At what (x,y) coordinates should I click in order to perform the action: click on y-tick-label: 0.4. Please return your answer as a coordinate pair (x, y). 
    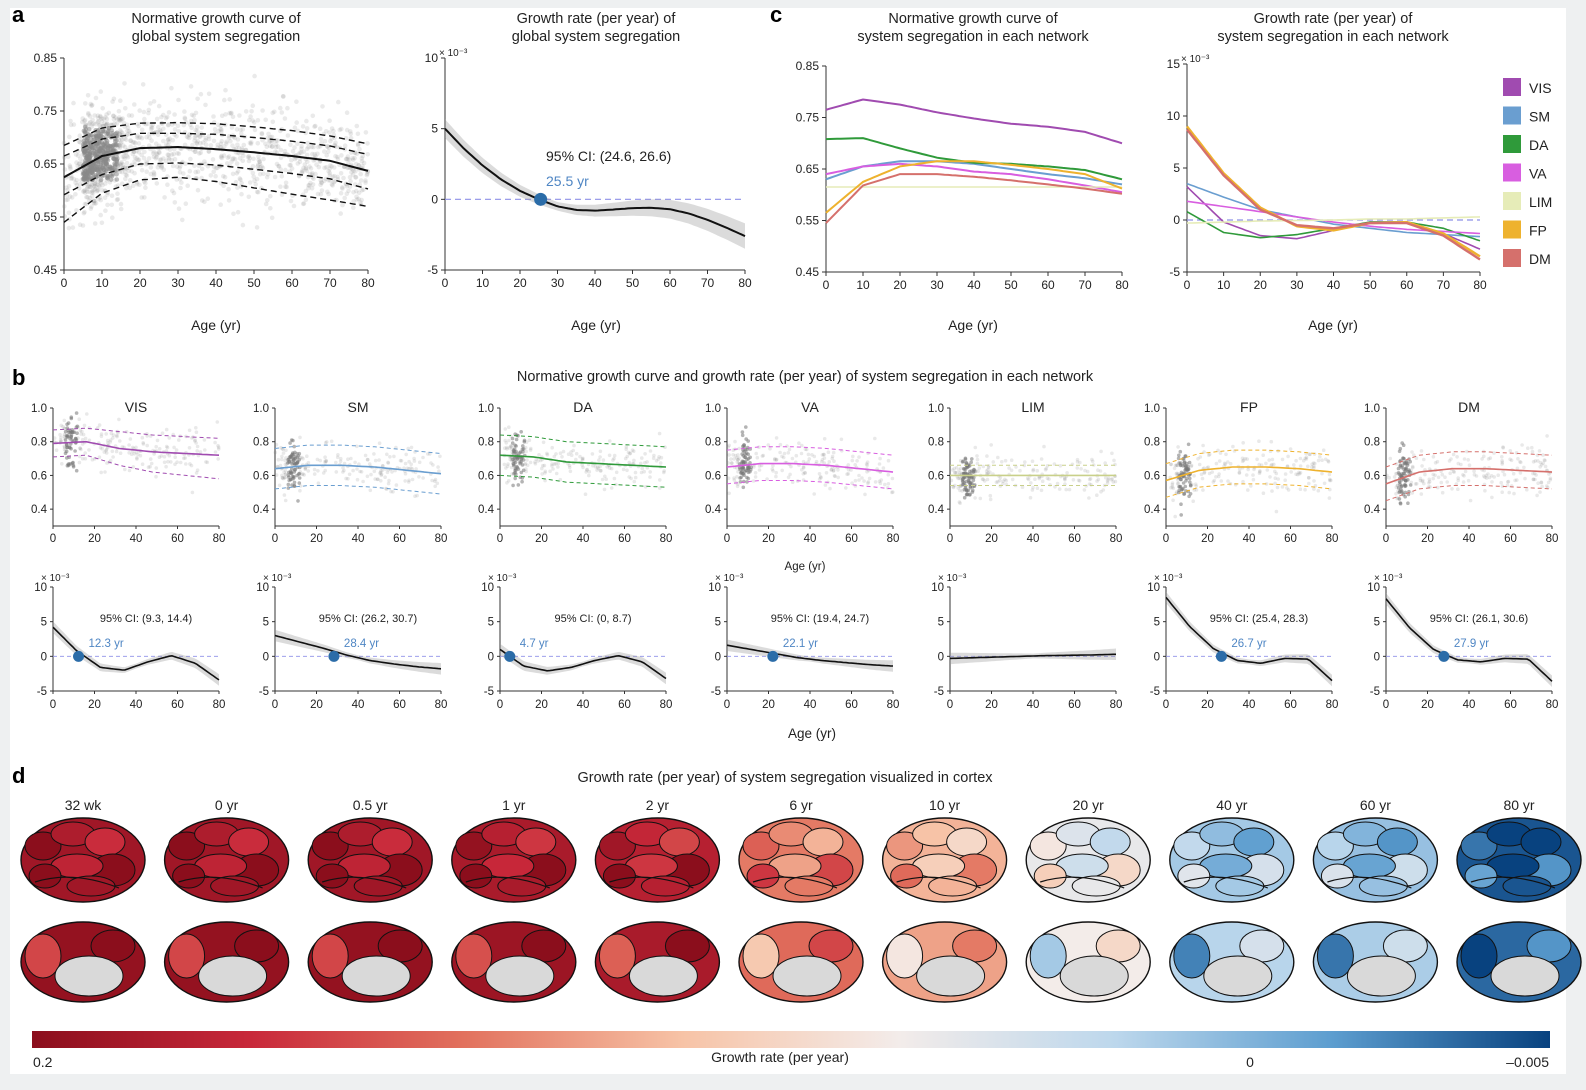
    Looking at the image, I should click on (1152, 510).